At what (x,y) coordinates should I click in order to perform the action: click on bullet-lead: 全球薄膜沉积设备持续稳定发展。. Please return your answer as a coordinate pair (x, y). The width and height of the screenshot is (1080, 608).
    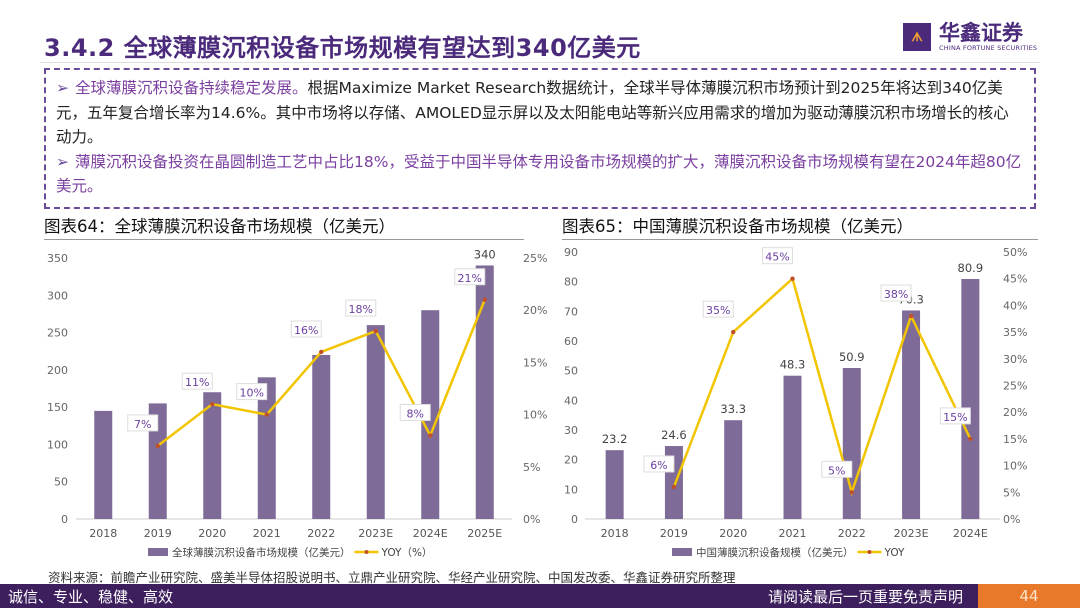
    Looking at the image, I should click on (191, 88).